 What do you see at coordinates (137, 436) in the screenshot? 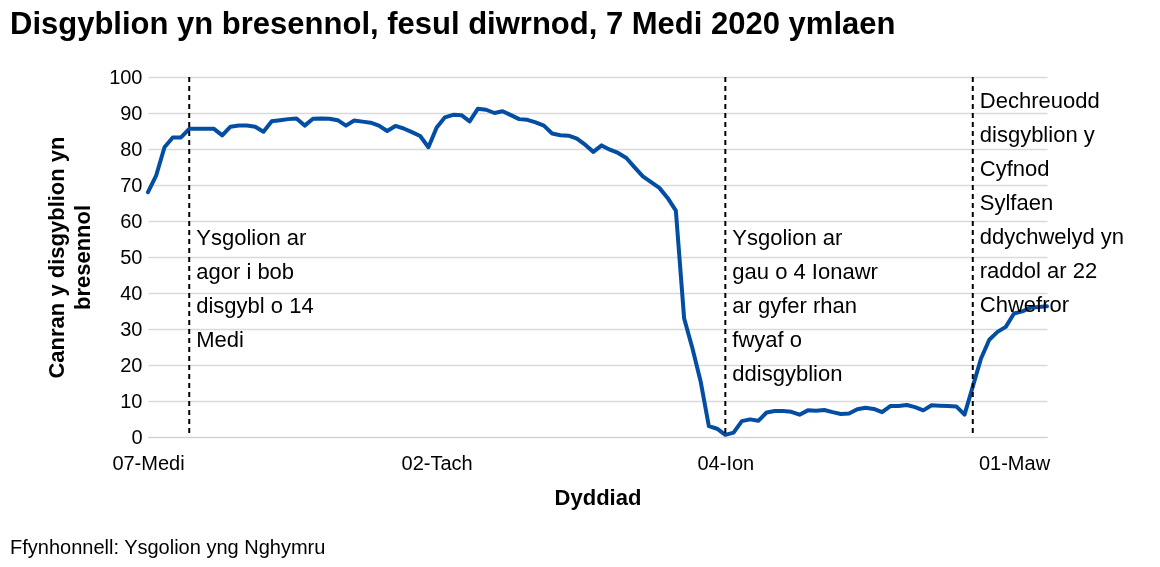
I see `y-tick-label: 0` at bounding box center [137, 436].